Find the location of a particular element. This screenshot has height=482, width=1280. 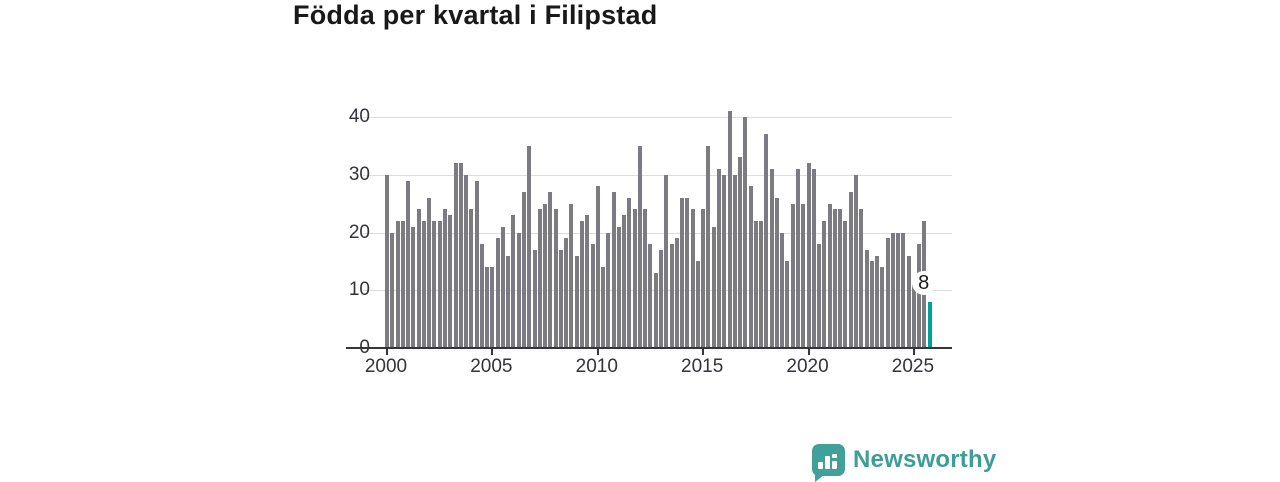

x-tick-label: 2015 is located at coordinates (702, 366).